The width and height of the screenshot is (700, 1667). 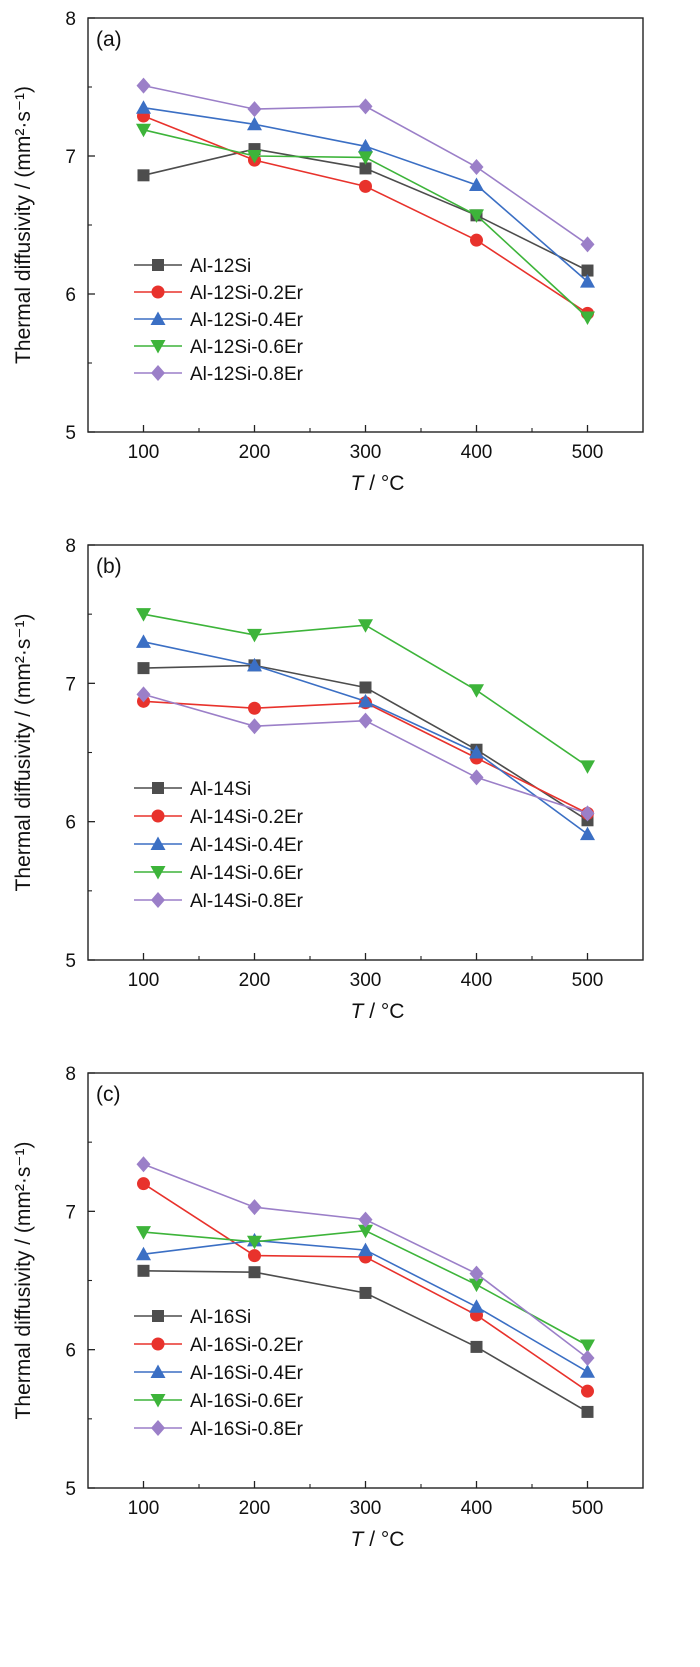 I want to click on series-Al-16Si-0.4Er, so click(x=365, y=1305).